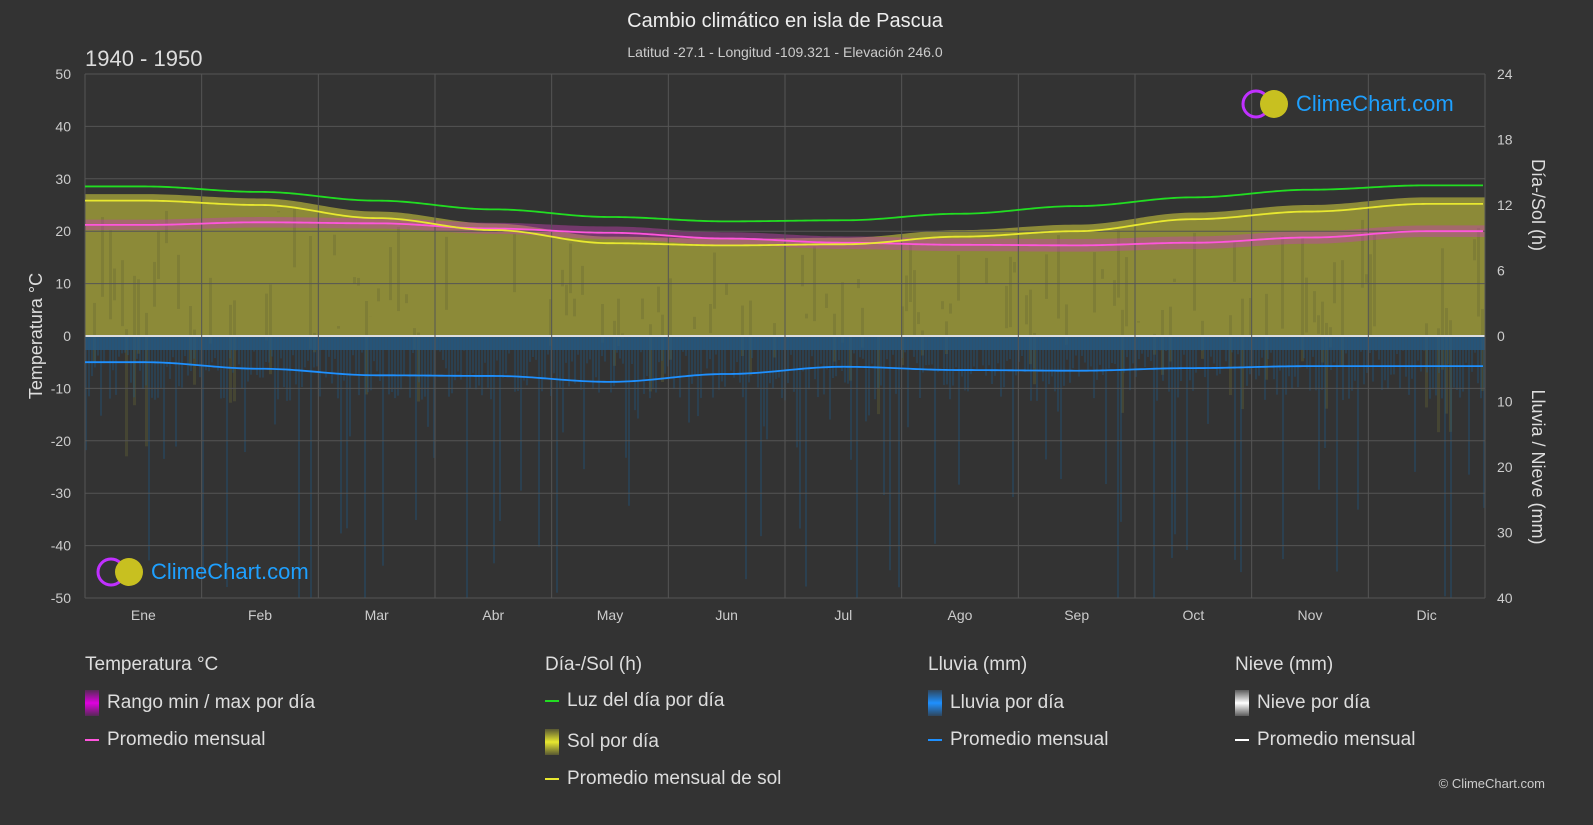 The width and height of the screenshot is (1593, 825). I want to click on legend-group-title: Lluvia (mm), so click(978, 664).